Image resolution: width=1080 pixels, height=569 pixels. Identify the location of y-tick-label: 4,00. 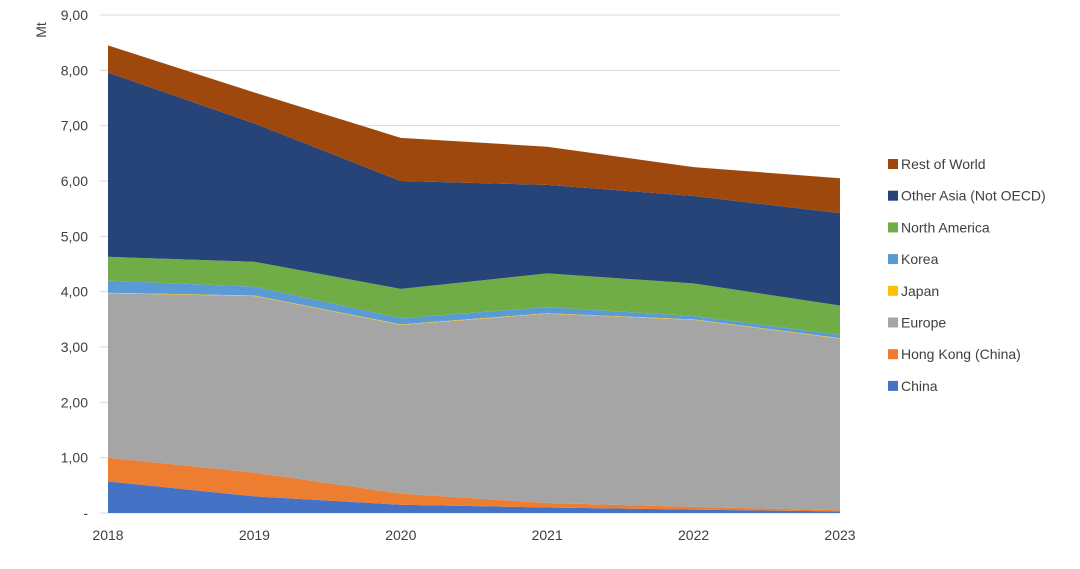
(74, 292).